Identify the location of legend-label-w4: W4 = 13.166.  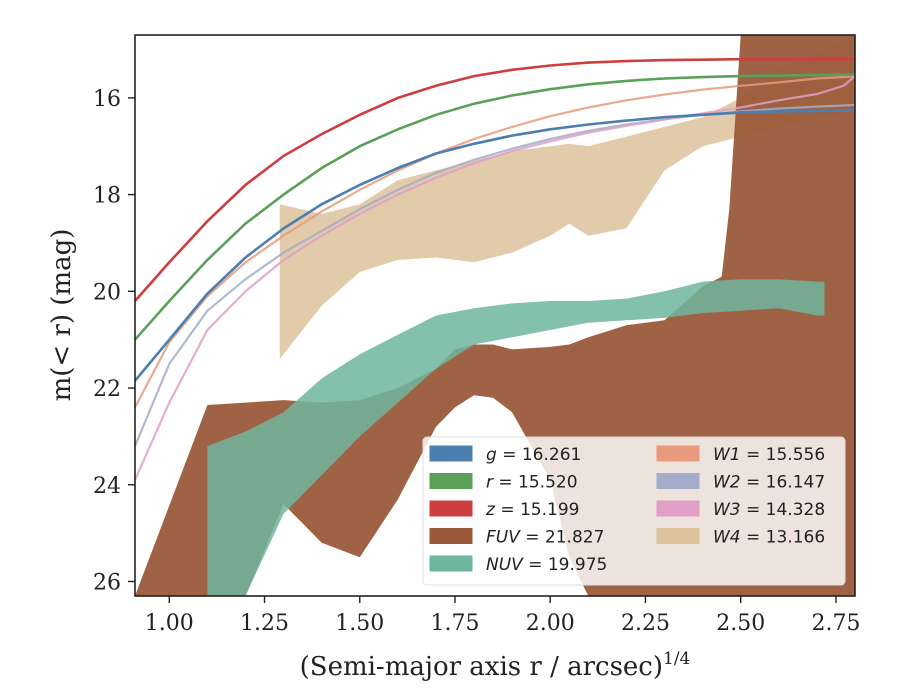
(769, 538).